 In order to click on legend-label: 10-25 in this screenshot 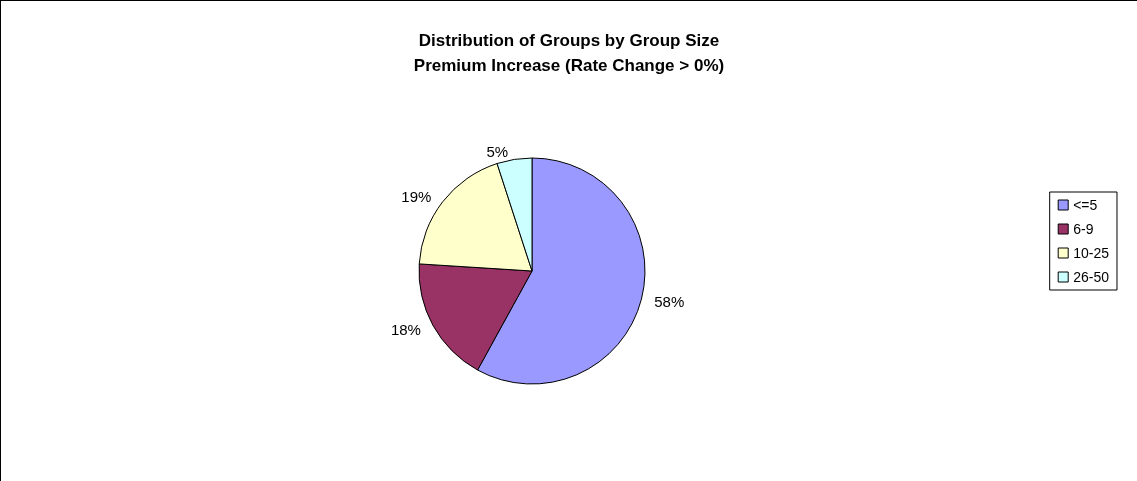, I will do `click(1091, 253)`.